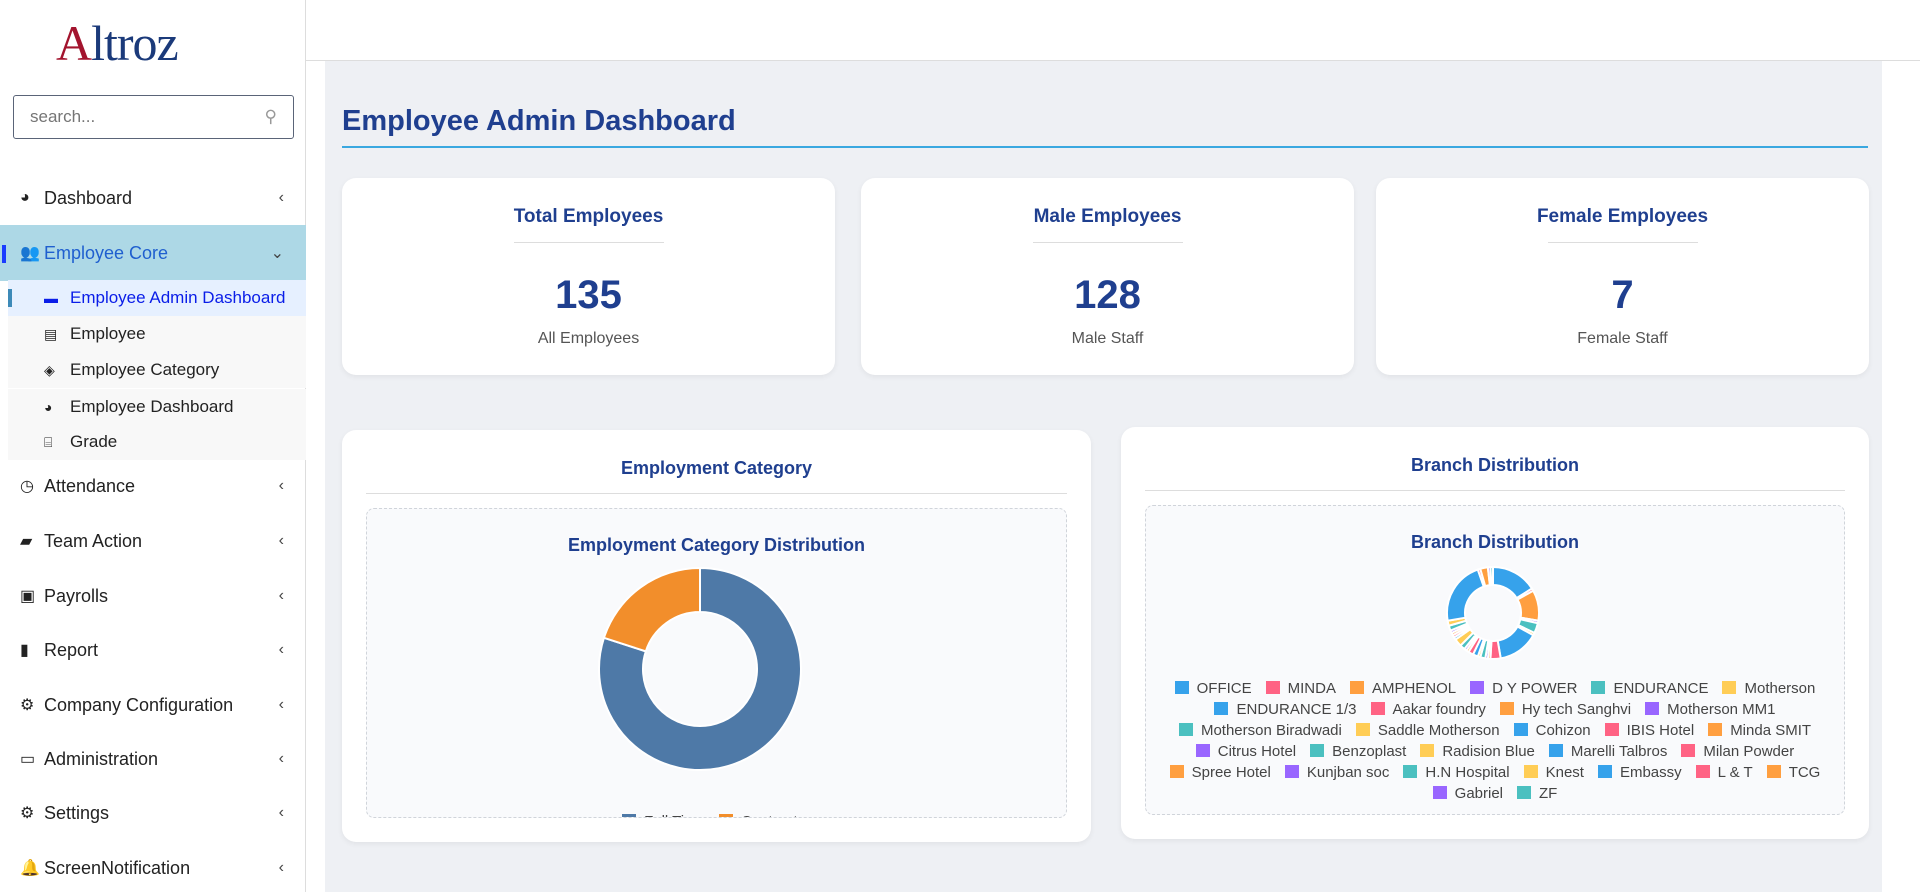 This screenshot has height=892, width=1920. Describe the element at coordinates (1491, 576) in the screenshot. I see `slice-zf` at that location.